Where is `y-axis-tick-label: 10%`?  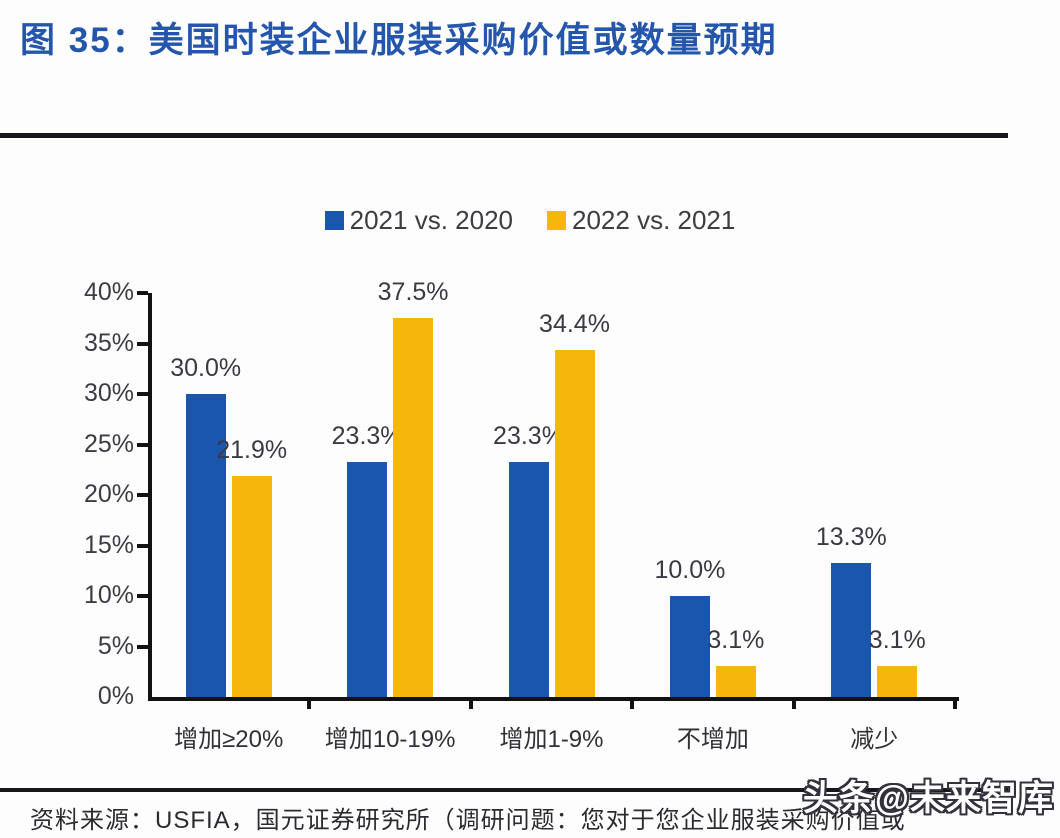
y-axis-tick-label: 10% is located at coordinates (108, 595).